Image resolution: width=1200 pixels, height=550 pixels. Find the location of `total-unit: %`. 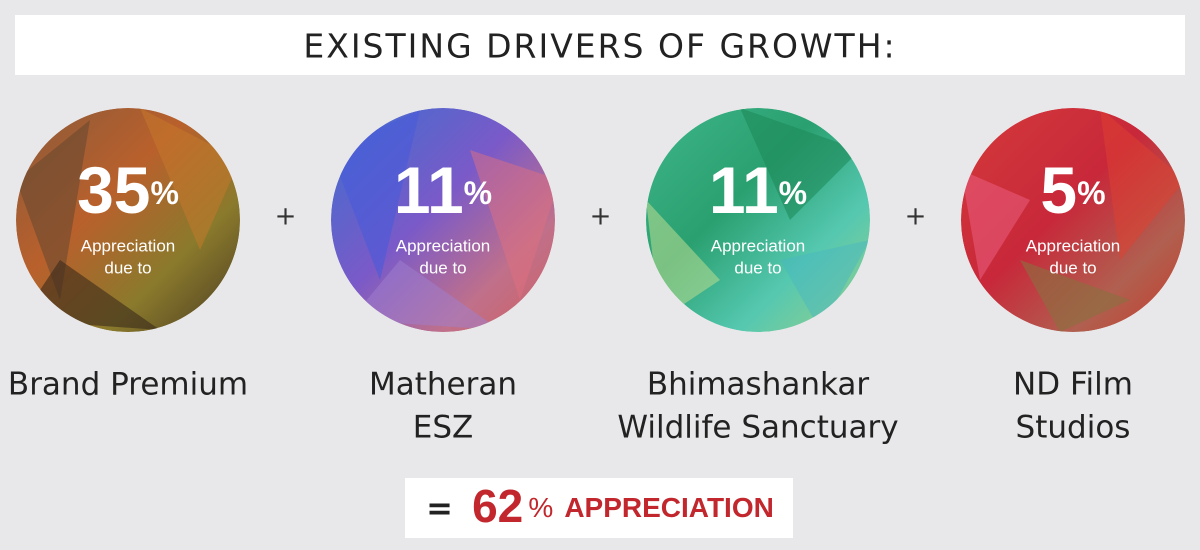

total-unit: % is located at coordinates (540, 507).